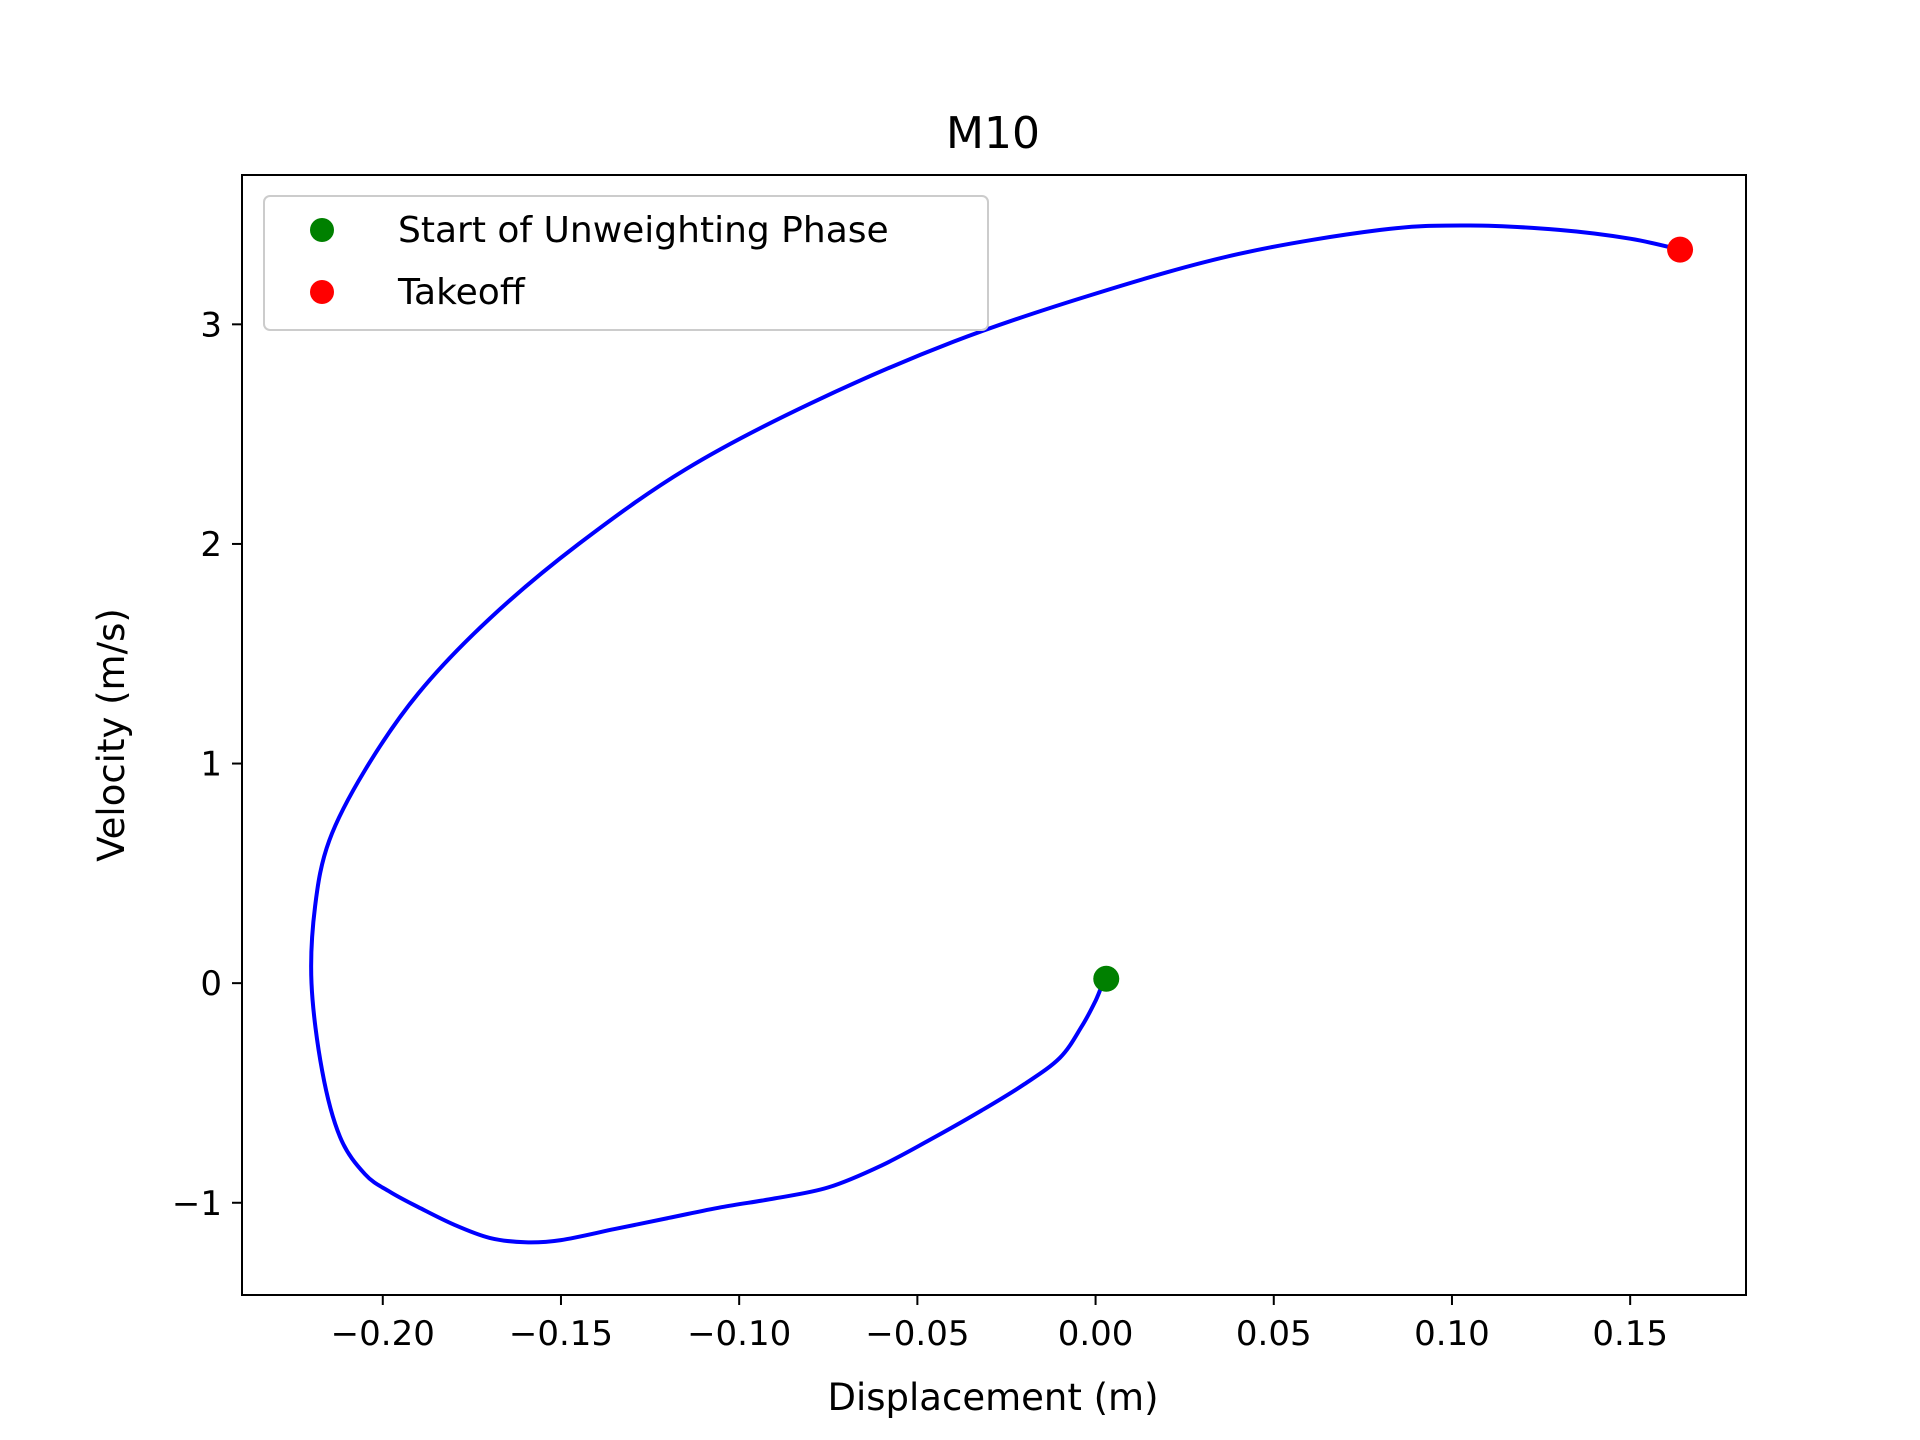 This screenshot has height=1440, width=1920. I want to click on legend-marker-takeoff, so click(322, 292).